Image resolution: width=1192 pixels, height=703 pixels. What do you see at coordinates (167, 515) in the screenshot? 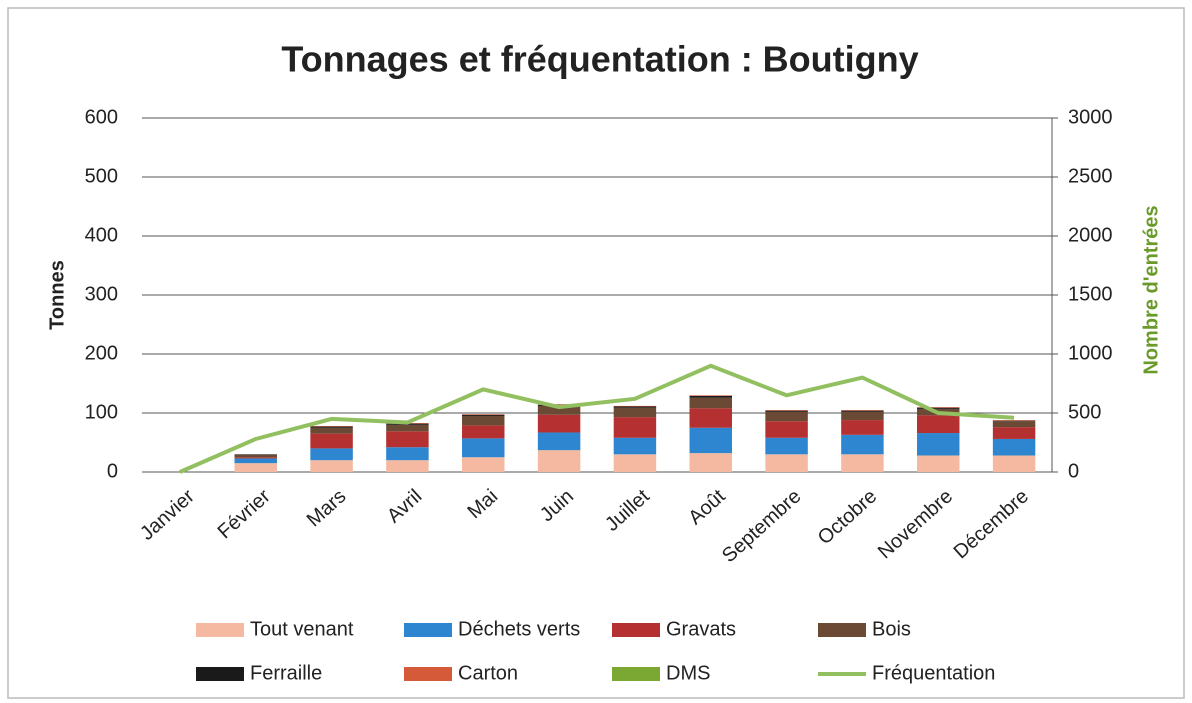
I see `x-tick-label: Janvier` at bounding box center [167, 515].